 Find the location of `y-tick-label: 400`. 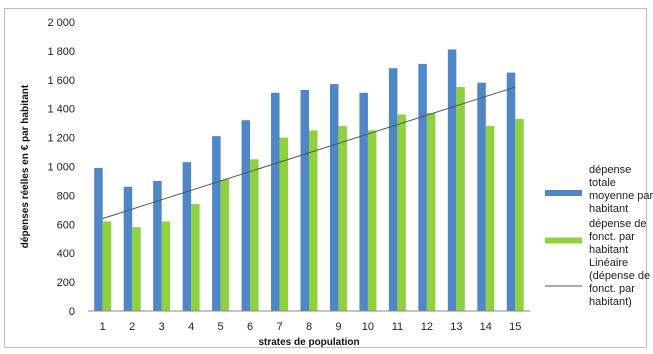

y-tick-label: 400 is located at coordinates (66, 254).